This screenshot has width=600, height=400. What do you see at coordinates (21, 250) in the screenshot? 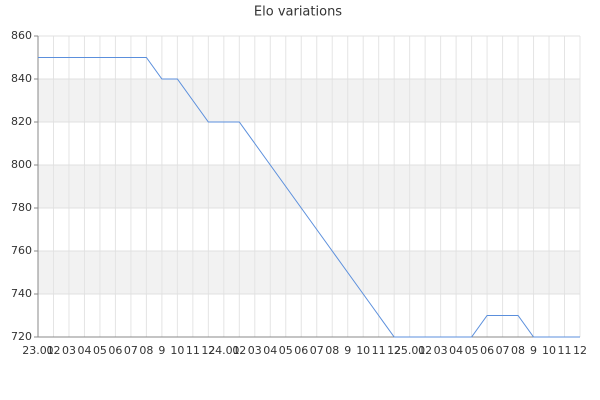
I see `y-tick-label: 760` at bounding box center [21, 250].